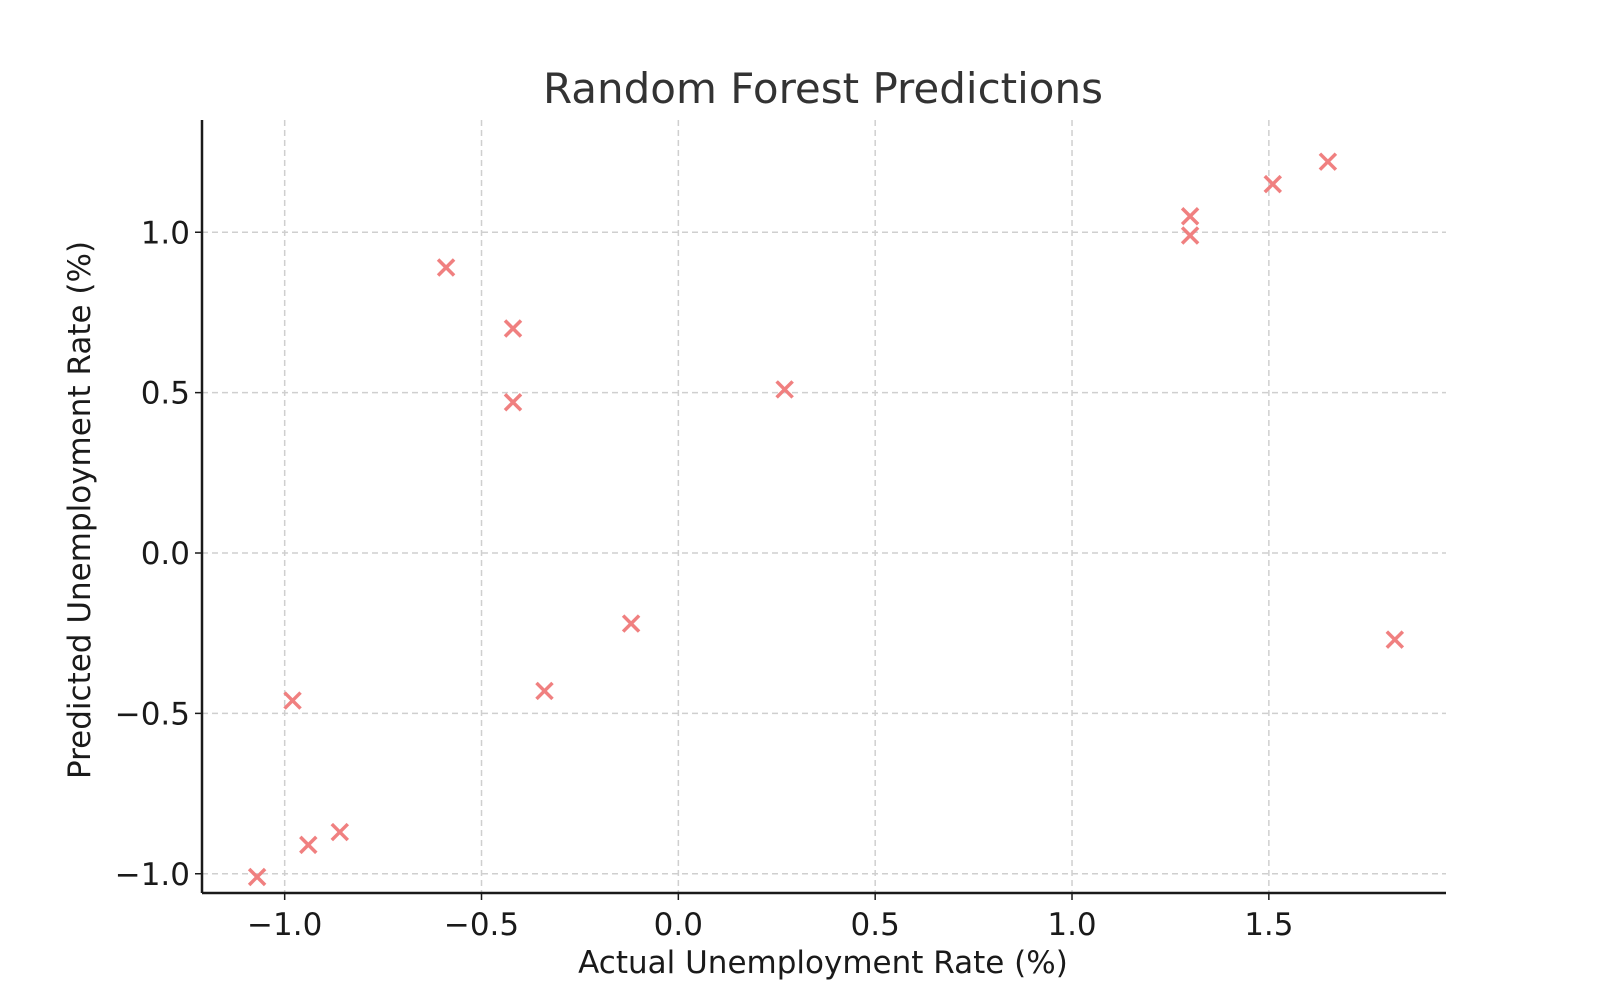  I want to click on y-tick-label: −1.0, so click(152, 875).